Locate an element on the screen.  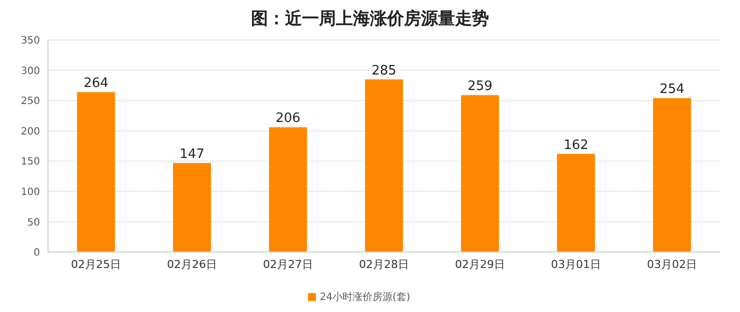
data-label: 162 is located at coordinates (576, 145).